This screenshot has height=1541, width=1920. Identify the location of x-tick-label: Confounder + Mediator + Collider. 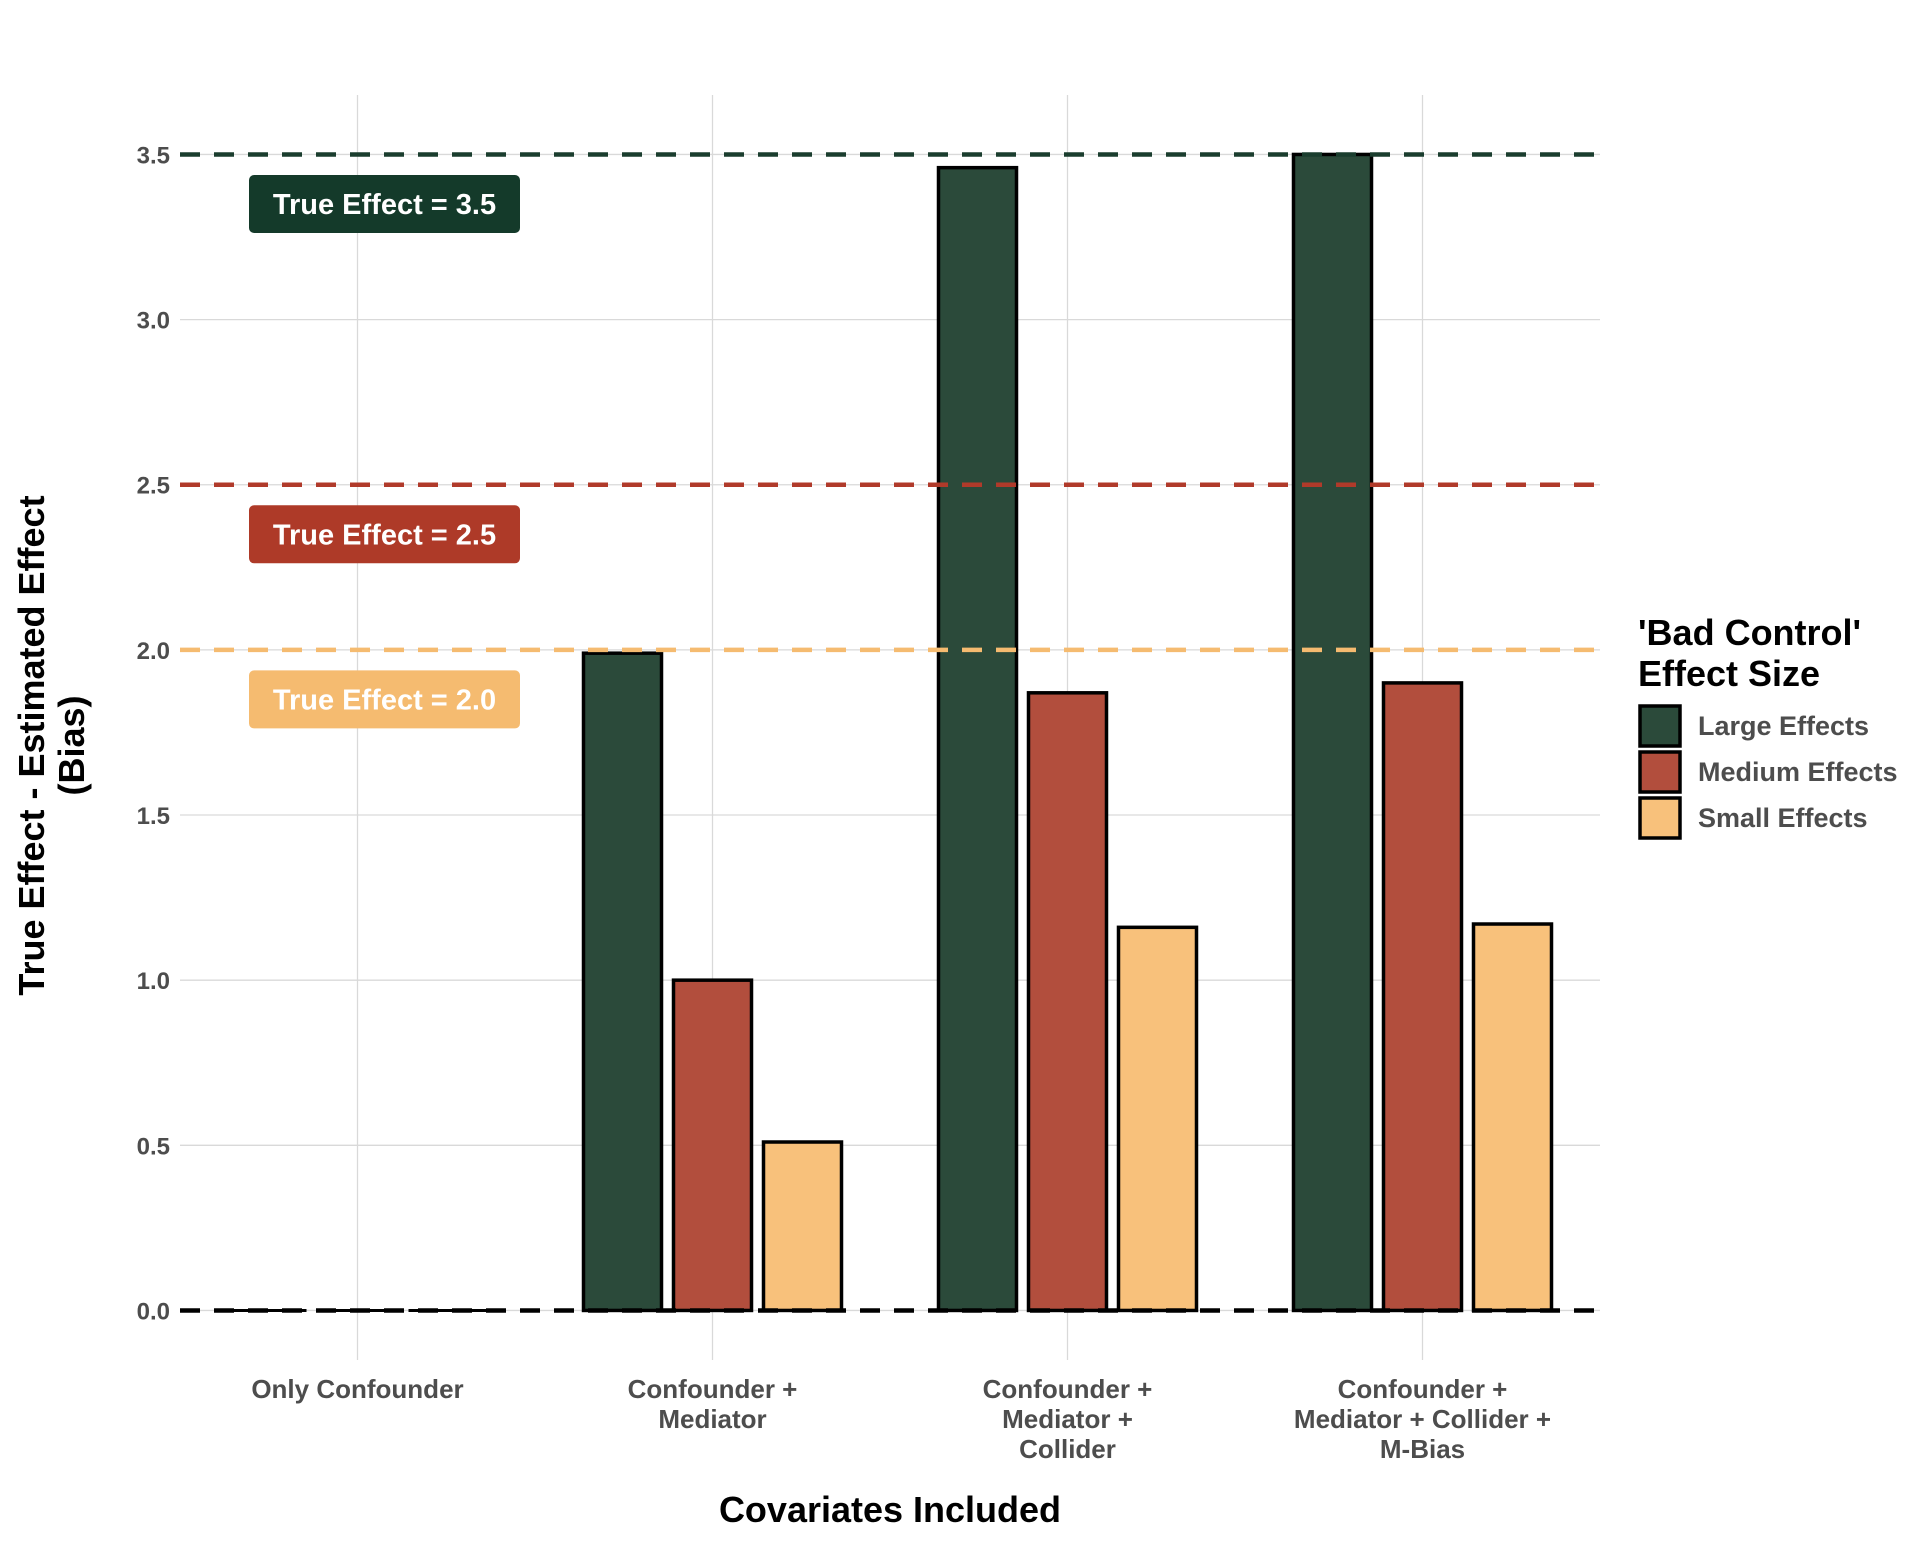
(1068, 1419).